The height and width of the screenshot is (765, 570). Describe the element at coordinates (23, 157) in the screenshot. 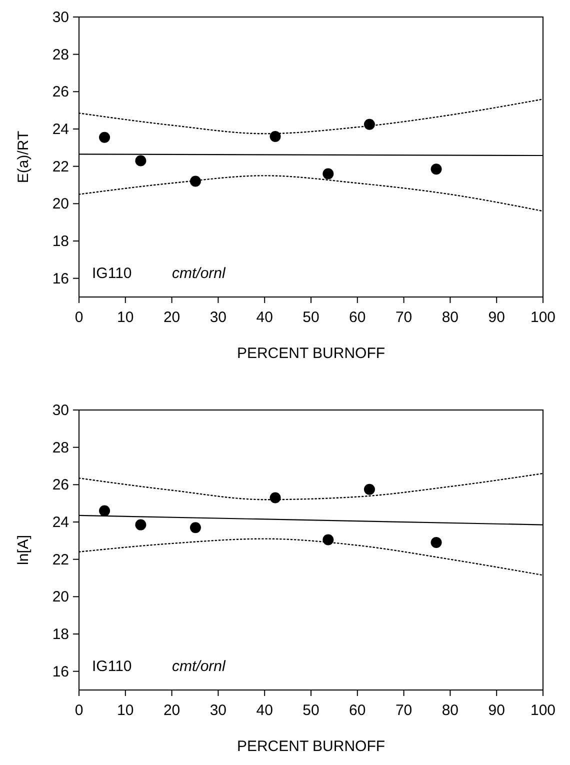

I see `y-axis-title: E(a)/RT` at that location.